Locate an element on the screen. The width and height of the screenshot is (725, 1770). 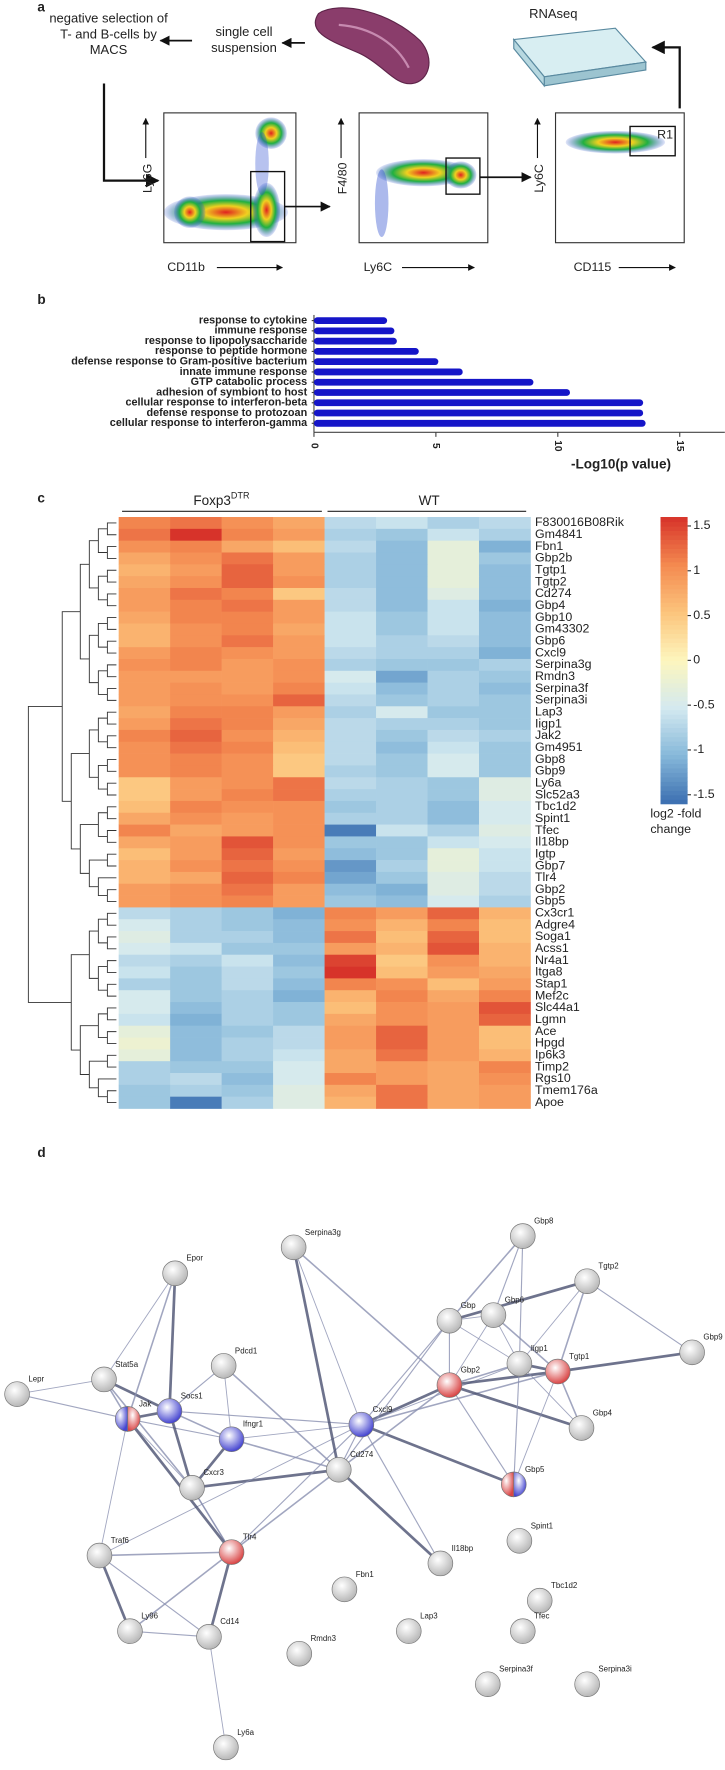
colorbar-tick-label: 1.5 is located at coordinates (701, 525).